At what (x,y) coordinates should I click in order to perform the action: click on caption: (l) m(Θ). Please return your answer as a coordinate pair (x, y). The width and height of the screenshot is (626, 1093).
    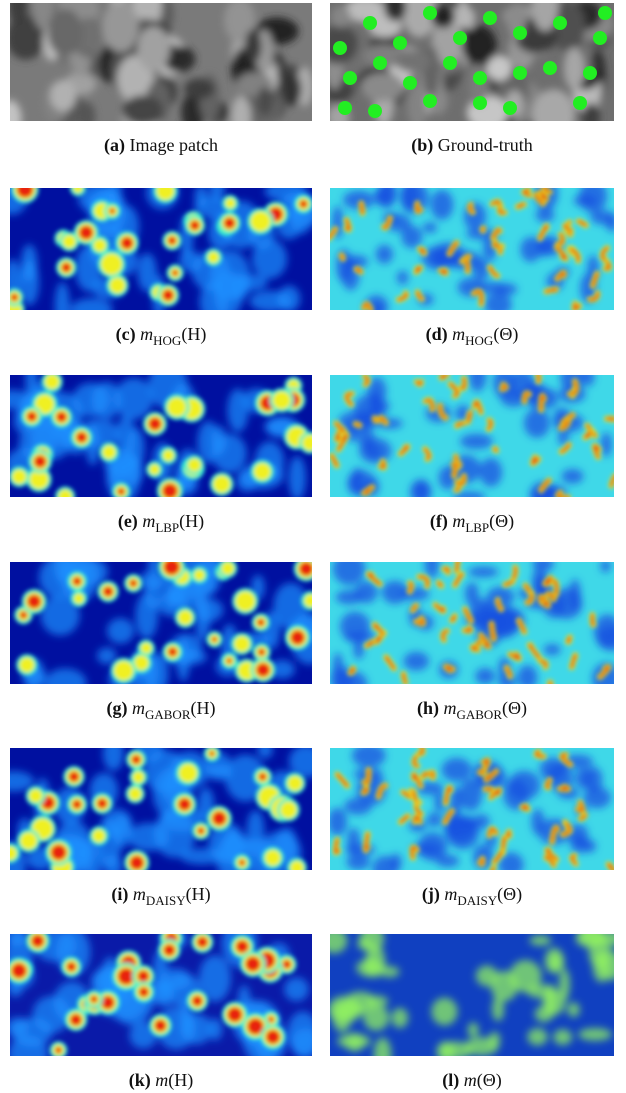
    Looking at the image, I should click on (472, 1080).